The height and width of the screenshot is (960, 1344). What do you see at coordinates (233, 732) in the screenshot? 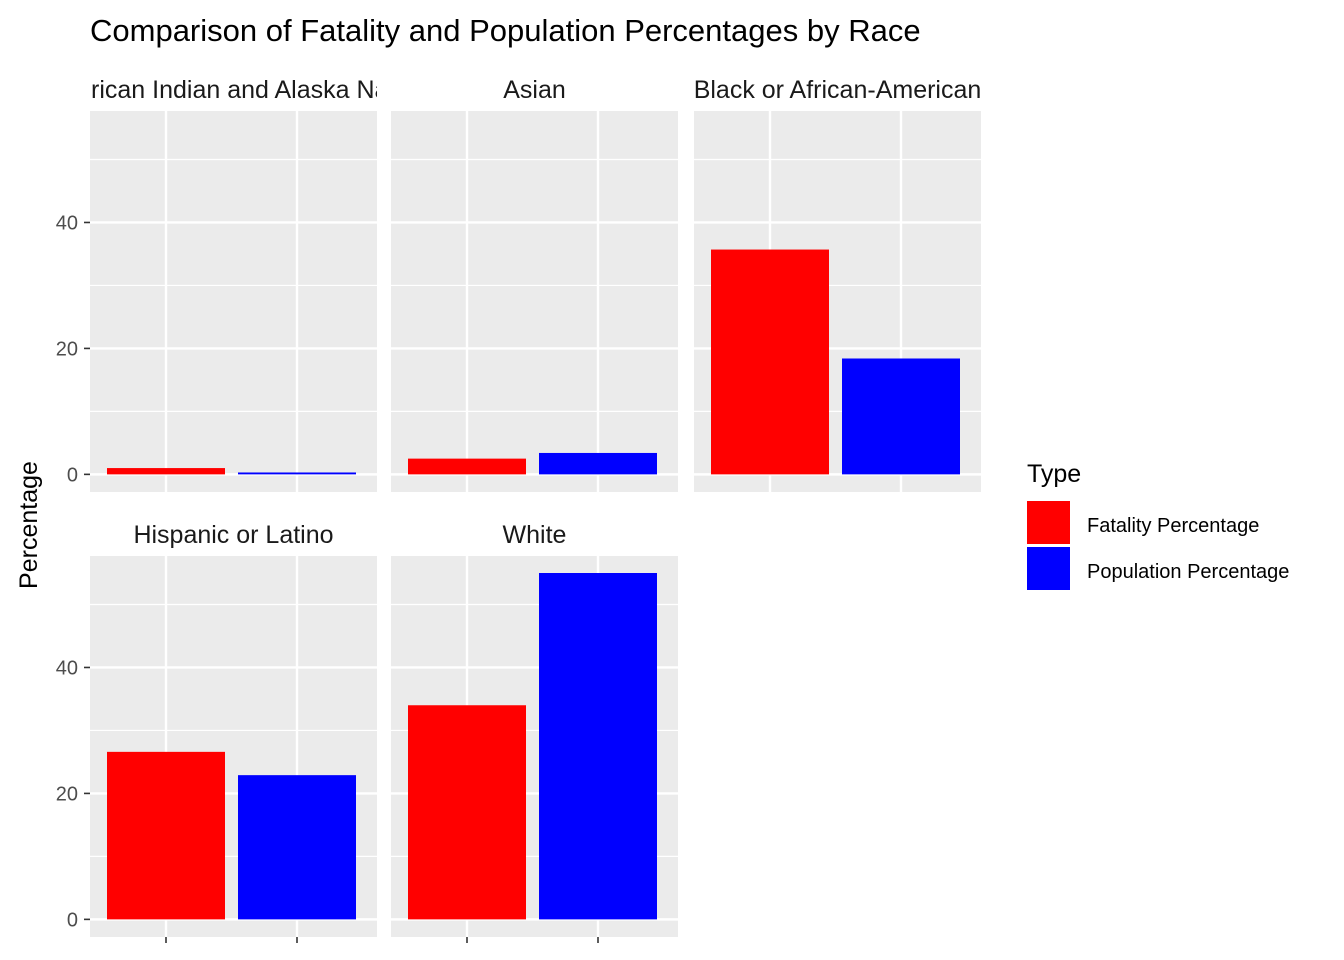
I see `facet-panel: Hispanic or Latino` at bounding box center [233, 732].